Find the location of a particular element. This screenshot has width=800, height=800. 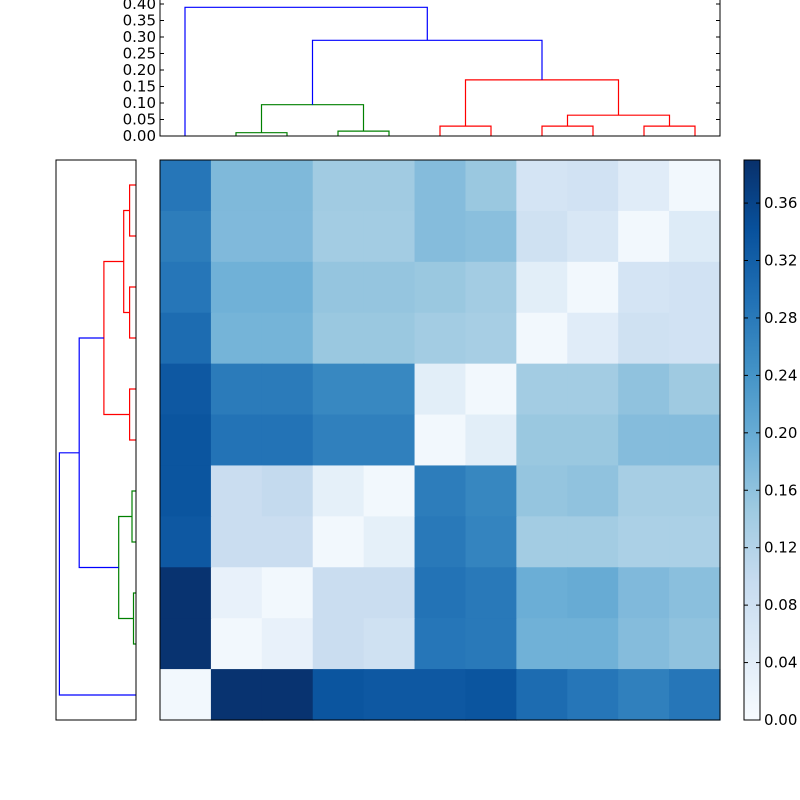

top-dendrogram-tick-label: 0.00 is located at coordinates (139, 136).